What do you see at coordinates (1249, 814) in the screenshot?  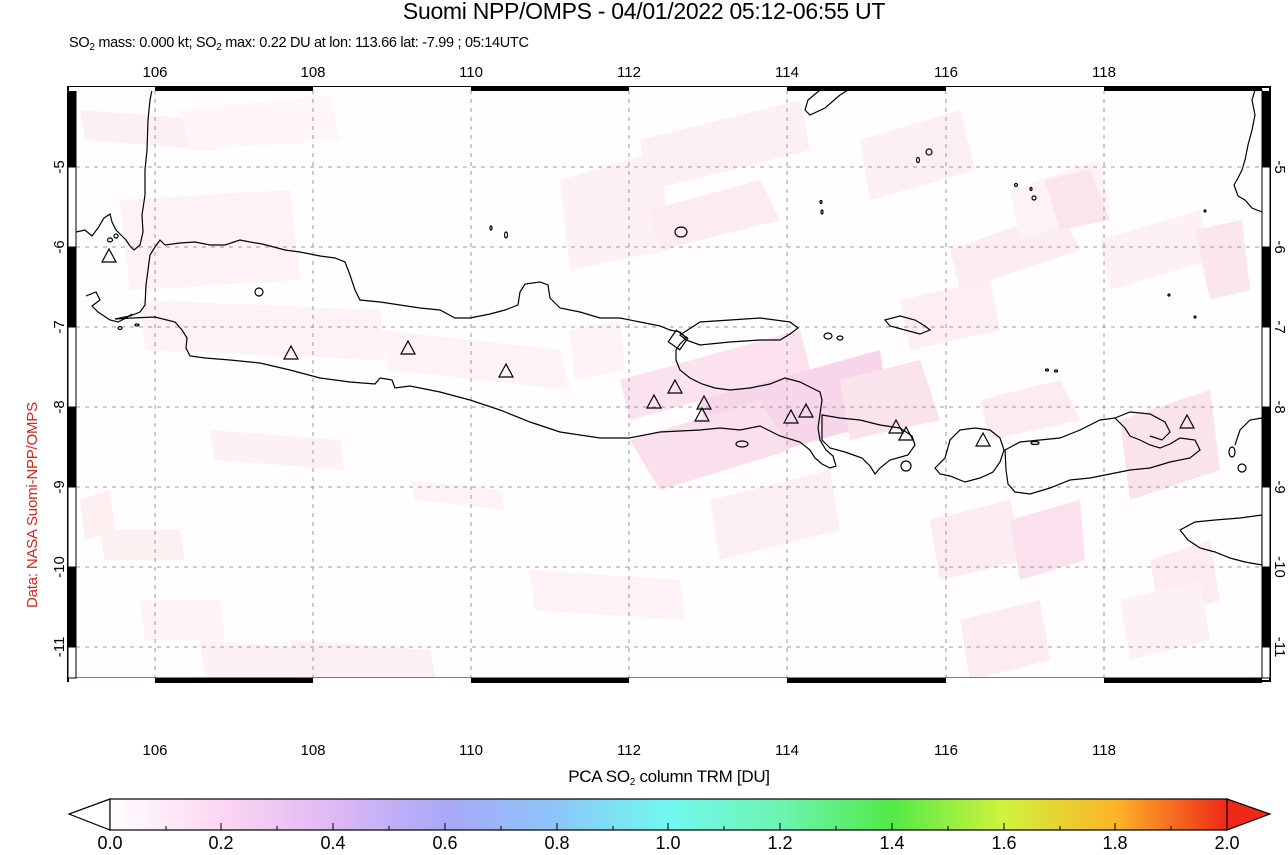 I see `colorbar-max-arrow` at bounding box center [1249, 814].